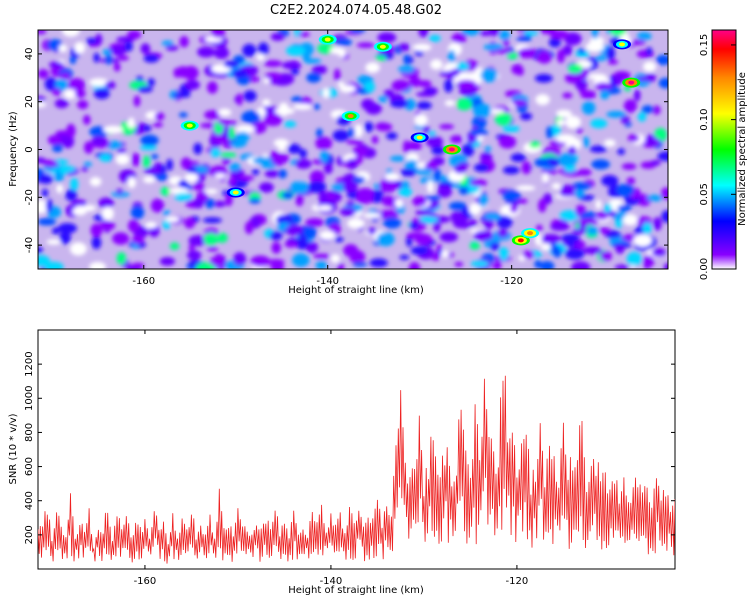 The height and width of the screenshot is (600, 750). Describe the element at coordinates (29, 432) in the screenshot. I see `y-tick-label: 800` at that location.